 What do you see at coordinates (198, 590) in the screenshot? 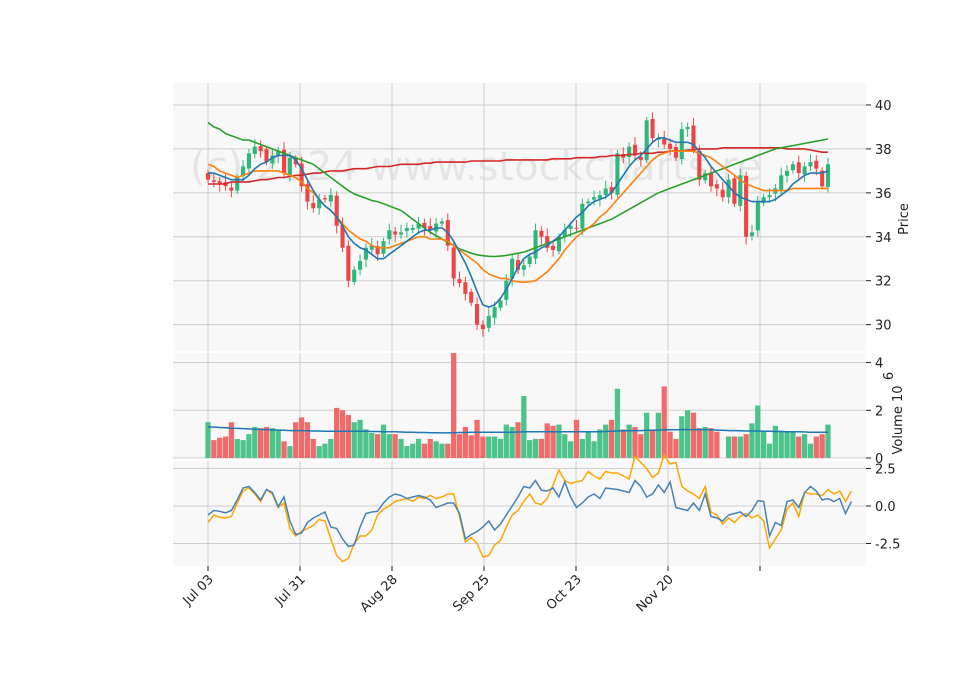
I see `x-tick-label: Jul 03` at bounding box center [198, 590].